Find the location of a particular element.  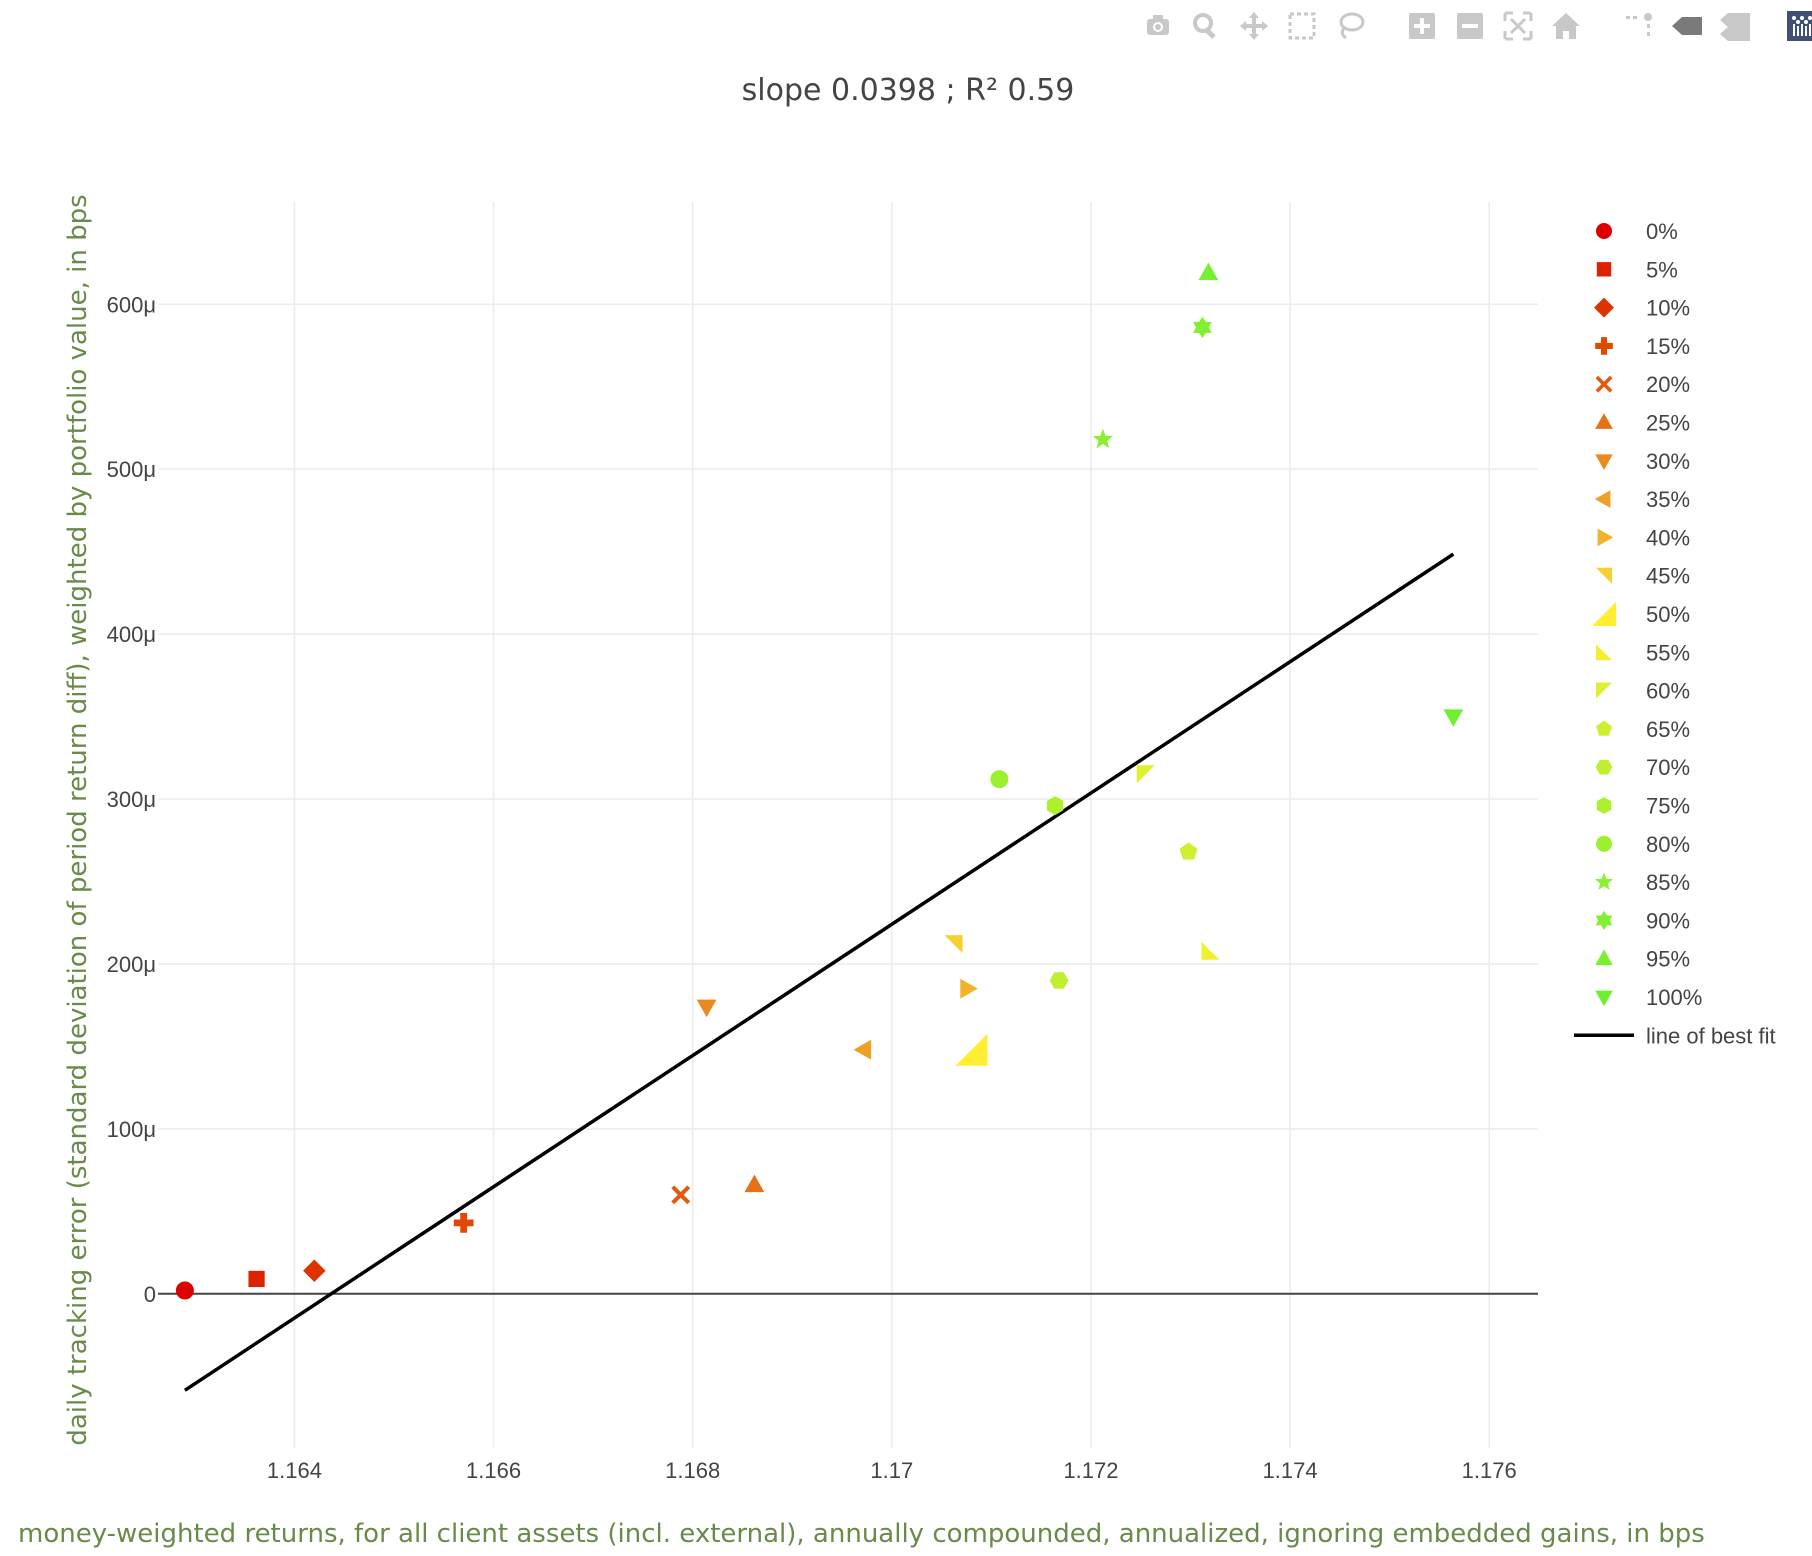

legend-item-75pct: 75% is located at coordinates (1643, 806).